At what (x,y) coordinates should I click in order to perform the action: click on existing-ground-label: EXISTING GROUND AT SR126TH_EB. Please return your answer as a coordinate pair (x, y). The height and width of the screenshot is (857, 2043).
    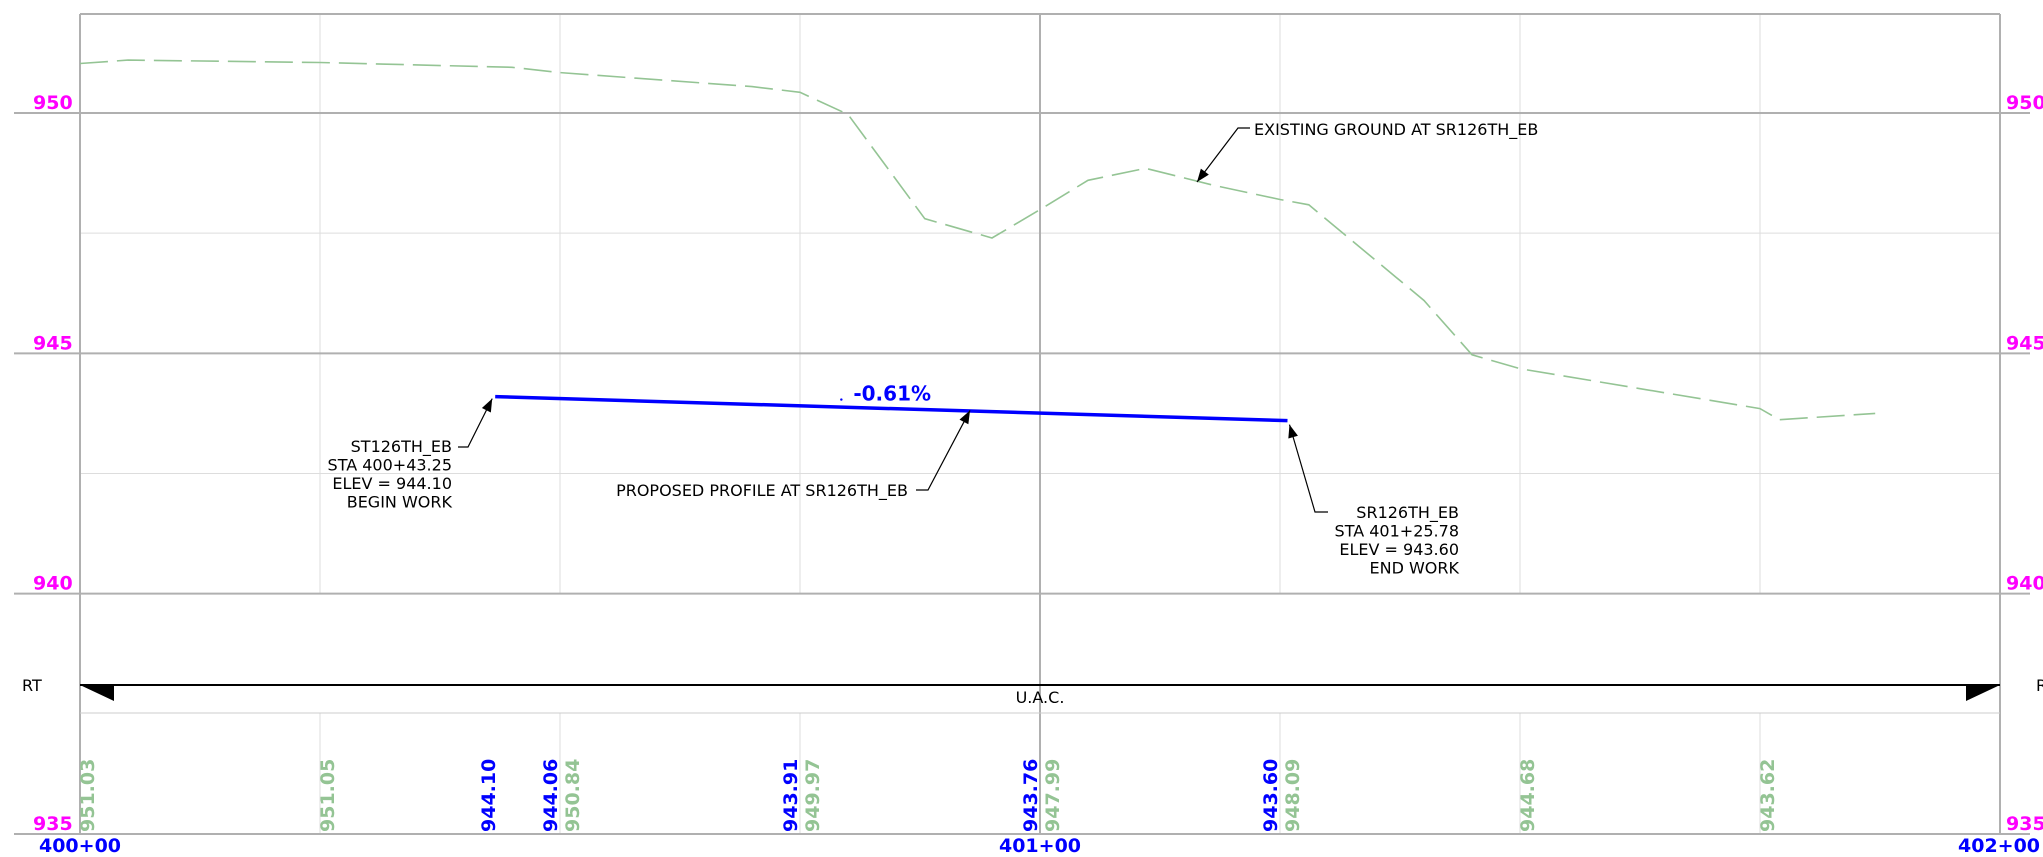
    Looking at the image, I should click on (1396, 130).